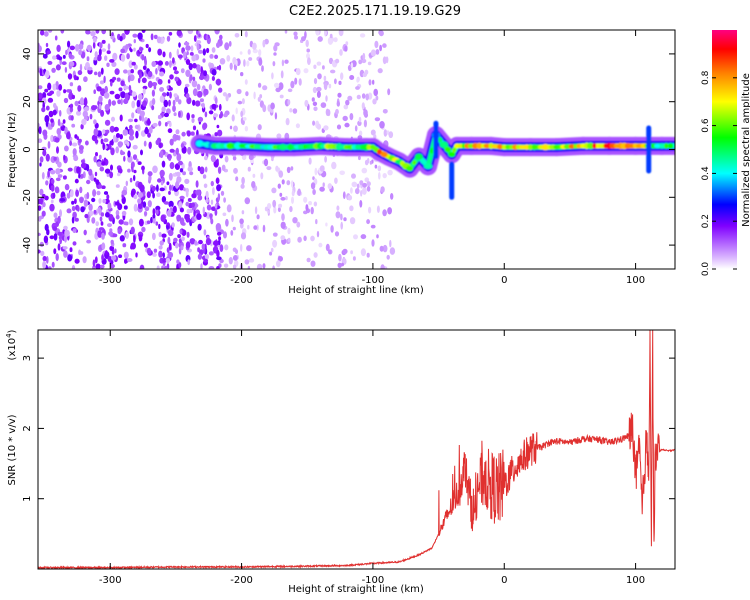  I want to click on y-tick-label: 40, so click(27, 54).